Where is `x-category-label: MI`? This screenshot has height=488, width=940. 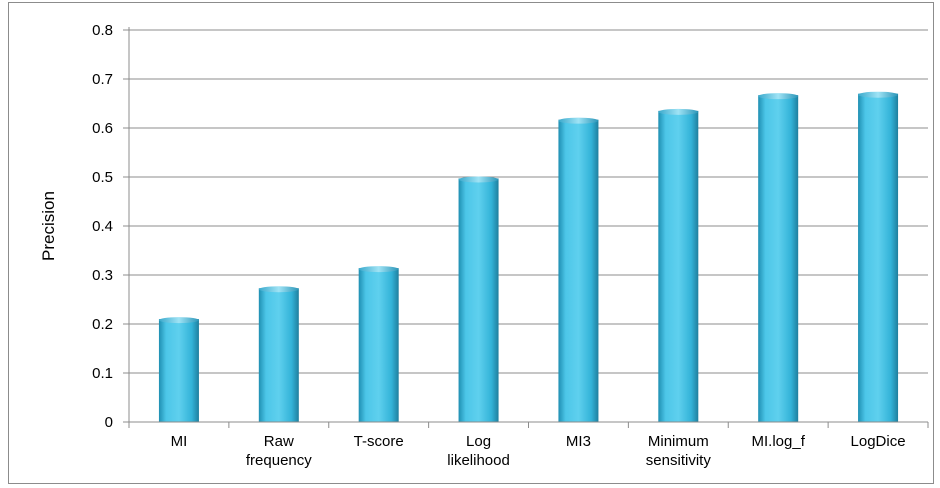 x-category-label: MI is located at coordinates (179, 441).